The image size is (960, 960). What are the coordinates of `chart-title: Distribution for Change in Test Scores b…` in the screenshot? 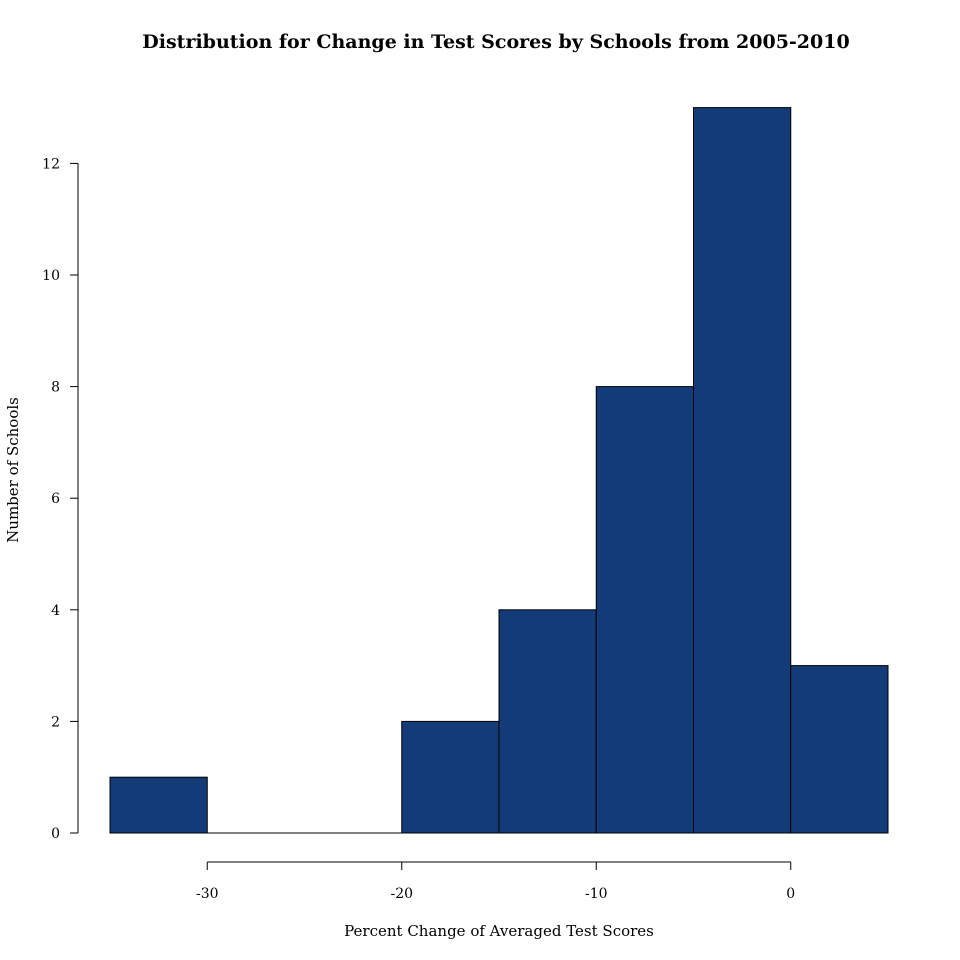 It's located at (495, 42).